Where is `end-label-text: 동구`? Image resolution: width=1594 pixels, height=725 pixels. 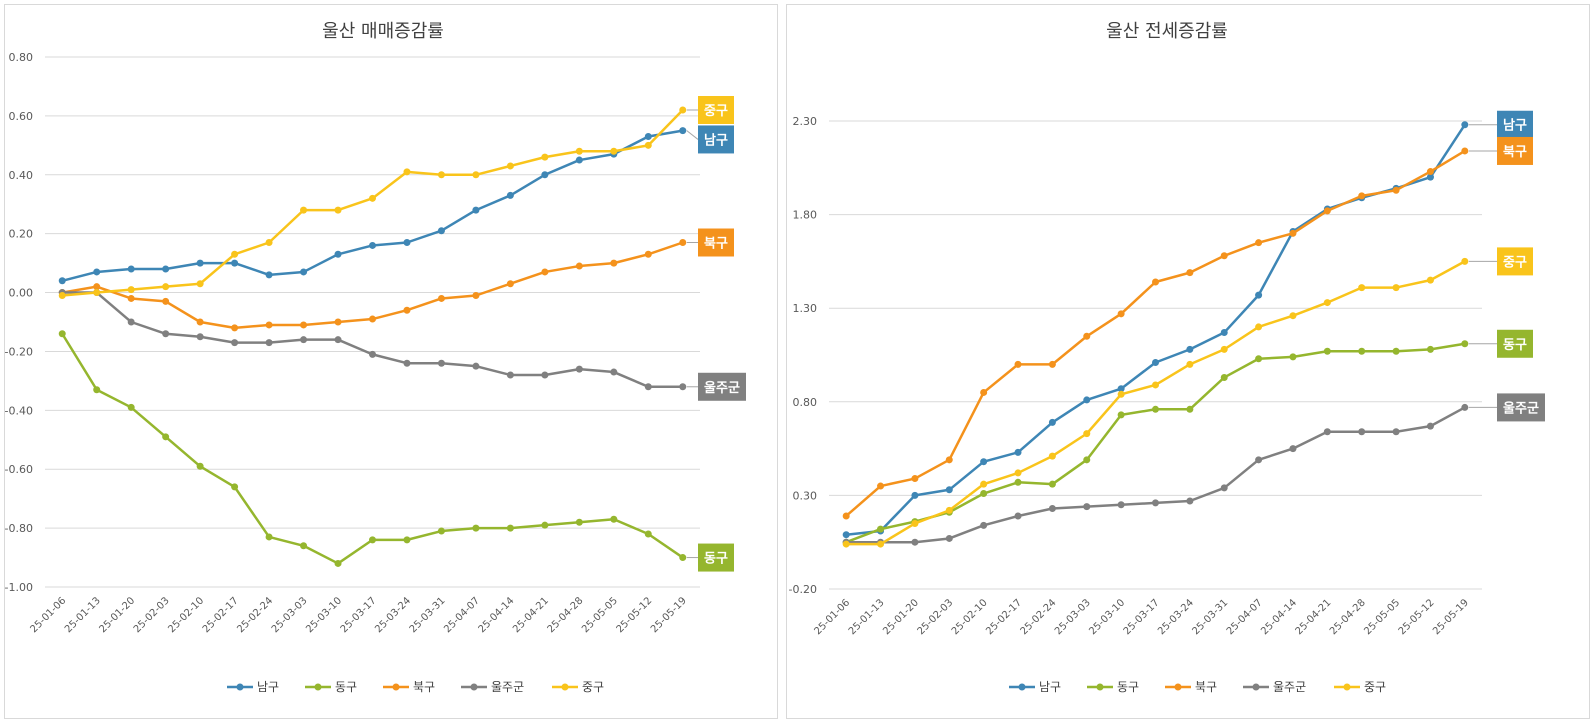 end-label-text: 동구 is located at coordinates (1515, 345).